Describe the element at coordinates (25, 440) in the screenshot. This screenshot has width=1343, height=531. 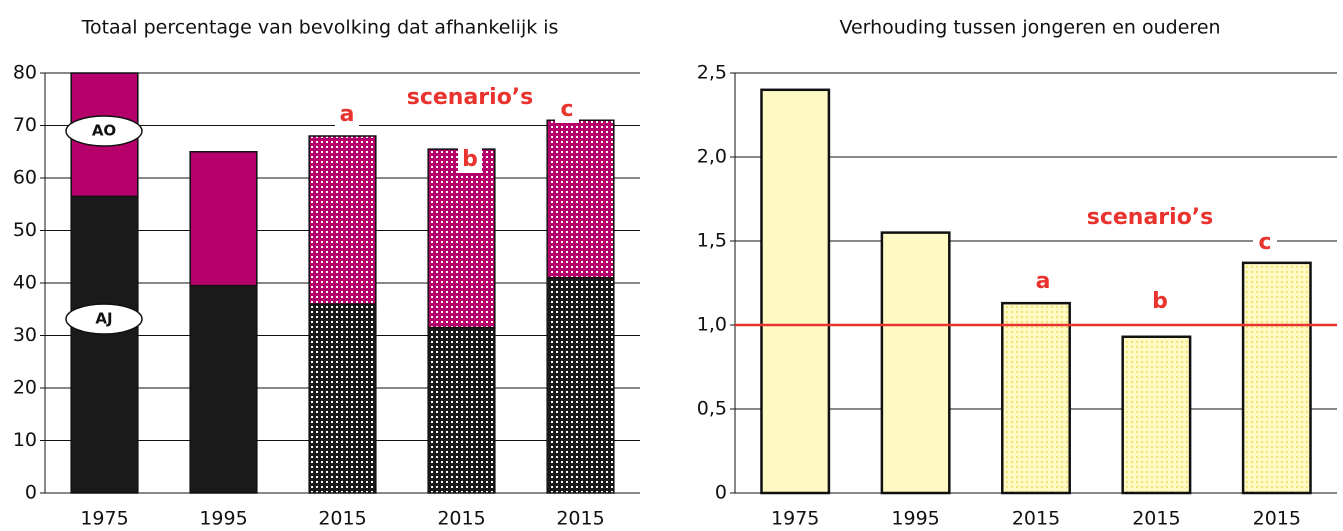
I see `y-tick-label: 10` at that location.